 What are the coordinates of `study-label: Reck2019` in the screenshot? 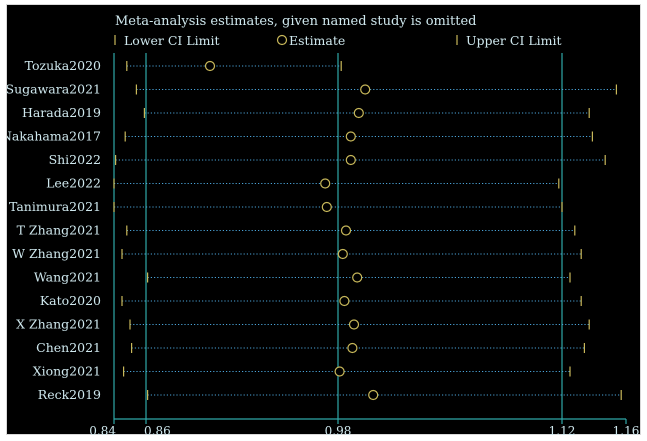 It's located at (69, 394).